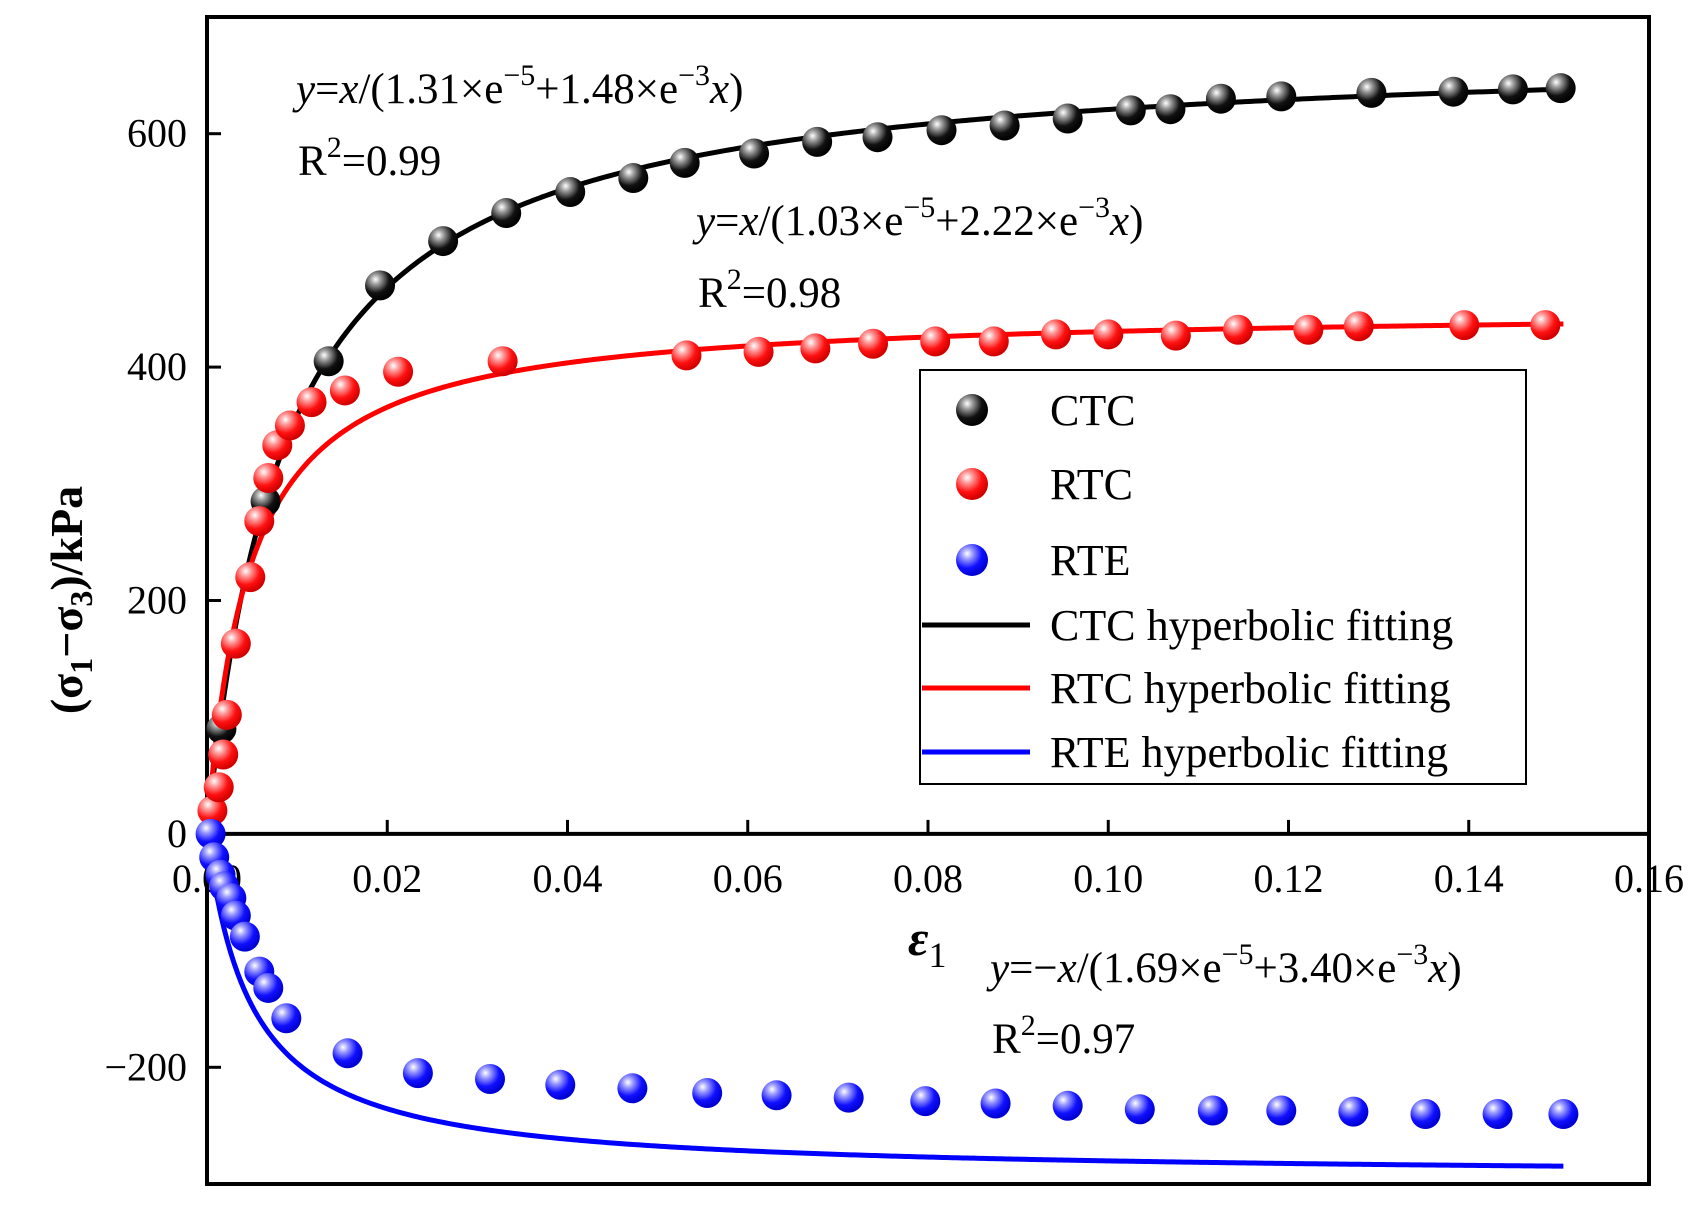 This screenshot has height=1206, width=1702. I want to click on x-label-sub: 1, so click(938, 955).